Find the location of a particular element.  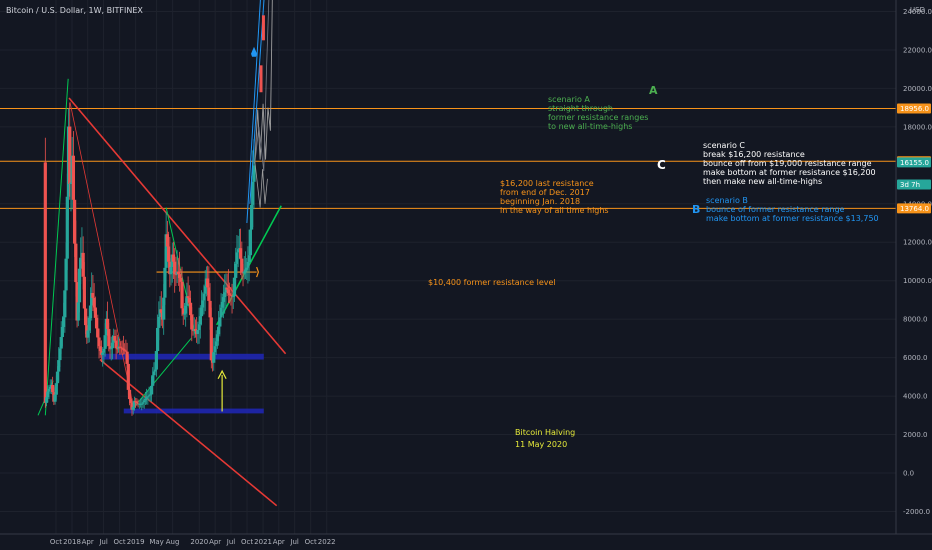

support-zone is located at coordinates (182, 356).